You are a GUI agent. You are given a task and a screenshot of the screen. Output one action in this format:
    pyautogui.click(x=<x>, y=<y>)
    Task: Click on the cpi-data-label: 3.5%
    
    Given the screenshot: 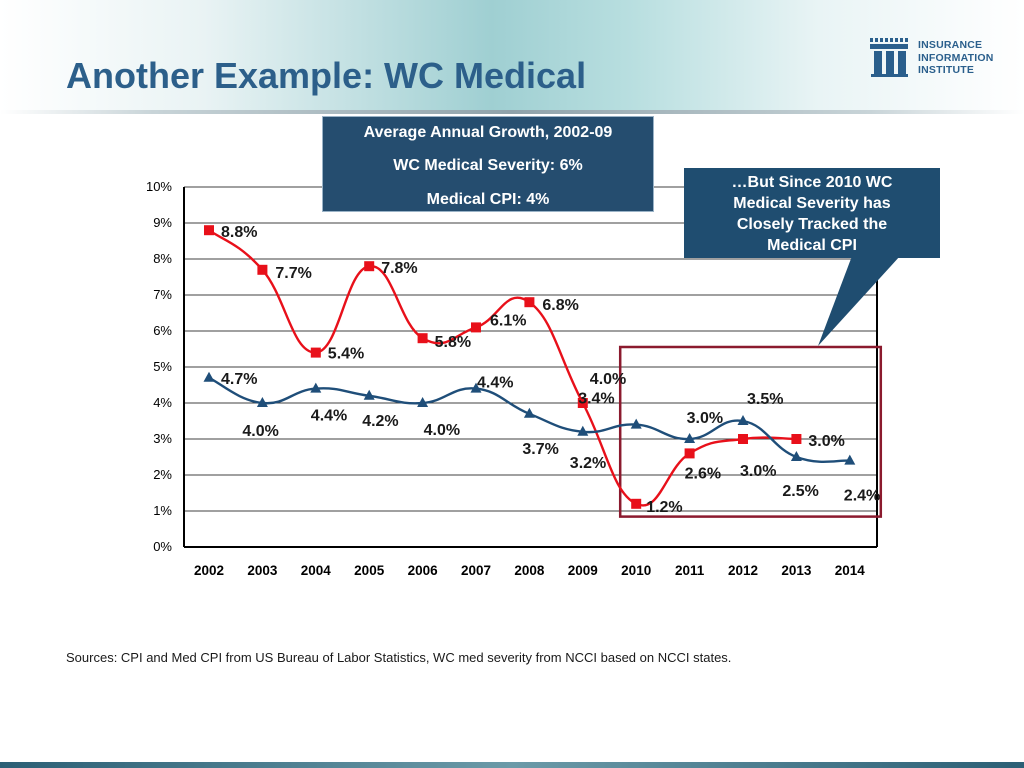 What is the action you would take?
    pyautogui.click(x=765, y=399)
    